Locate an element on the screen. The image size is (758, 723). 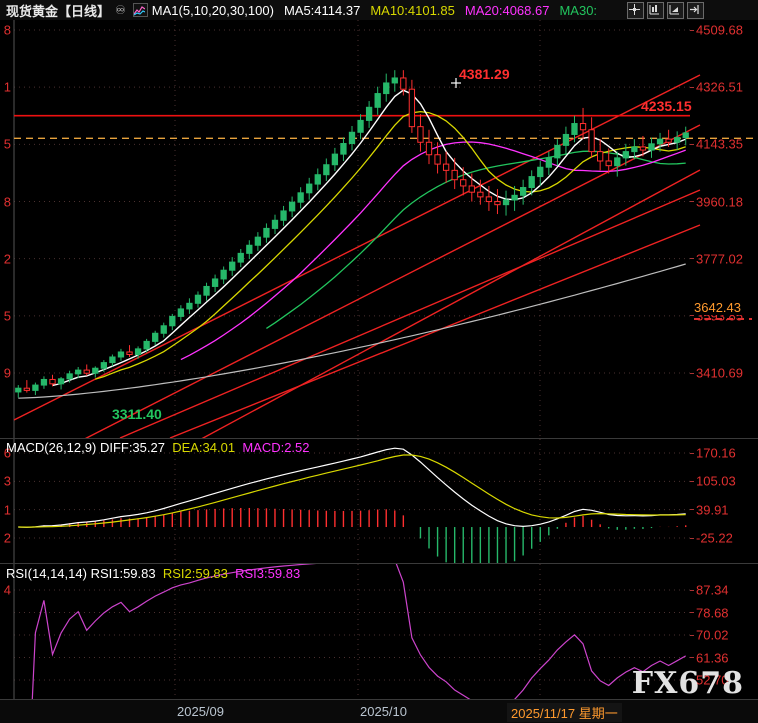
price-tick-left-5: 5 is located at coordinates (7, 316).